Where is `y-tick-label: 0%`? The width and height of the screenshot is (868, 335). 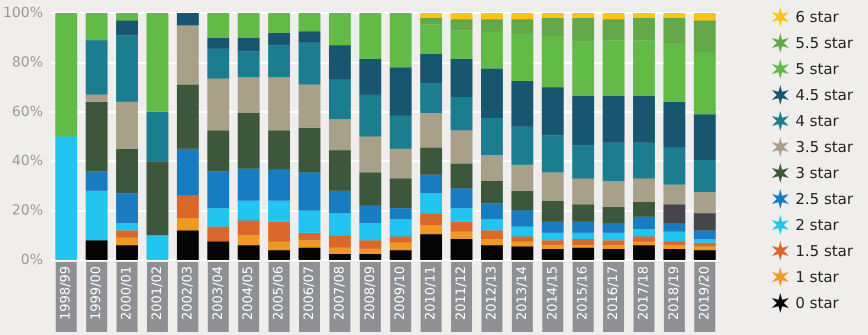 y-tick-label: 0% is located at coordinates (32, 260).